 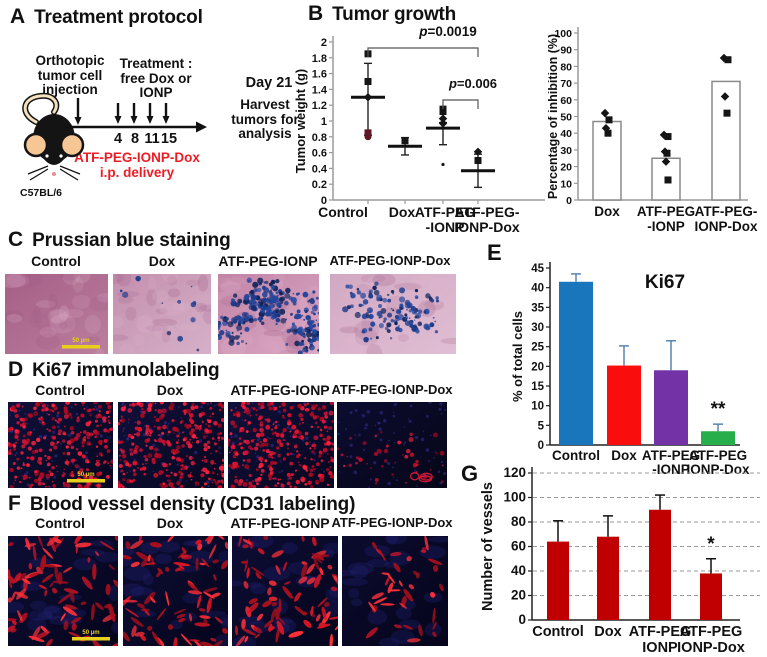 I want to click on y-tick: 10, so click(x=566, y=184).